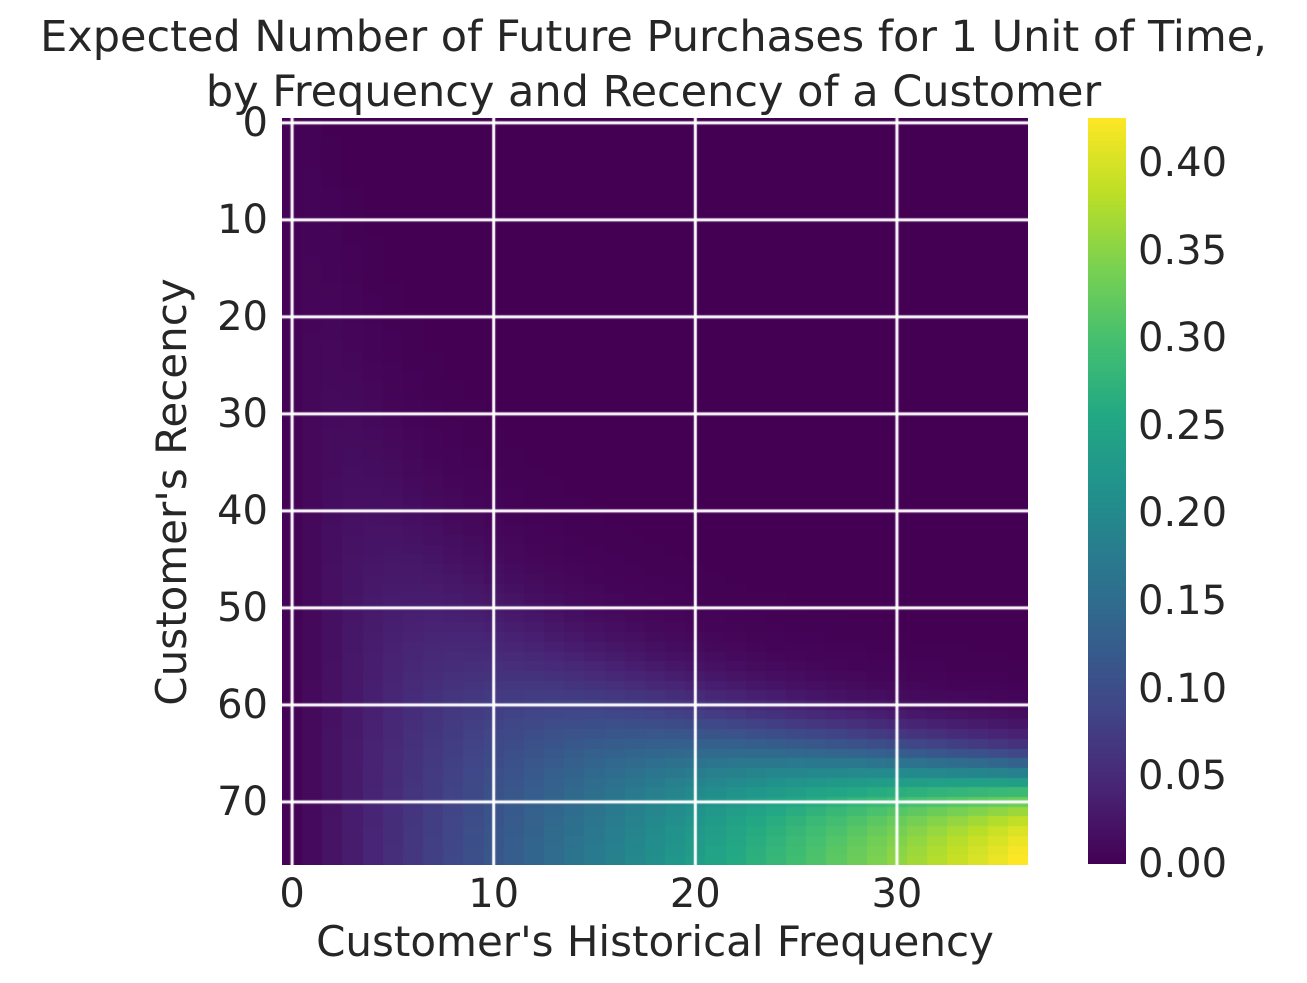 The height and width of the screenshot is (983, 1307). What do you see at coordinates (242, 704) in the screenshot?
I see `y-tick-label-60: 60` at bounding box center [242, 704].